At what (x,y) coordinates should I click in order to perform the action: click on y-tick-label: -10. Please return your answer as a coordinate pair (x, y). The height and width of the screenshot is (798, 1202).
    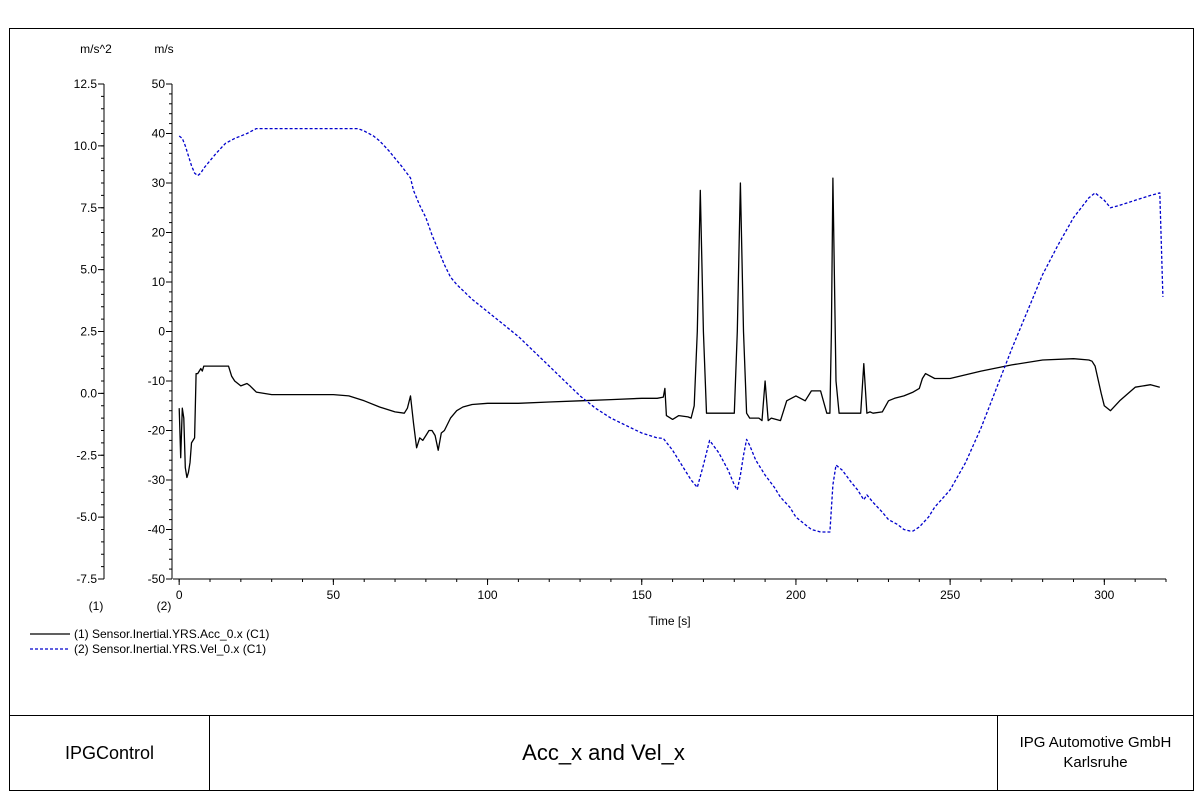
    Looking at the image, I should click on (157, 381).